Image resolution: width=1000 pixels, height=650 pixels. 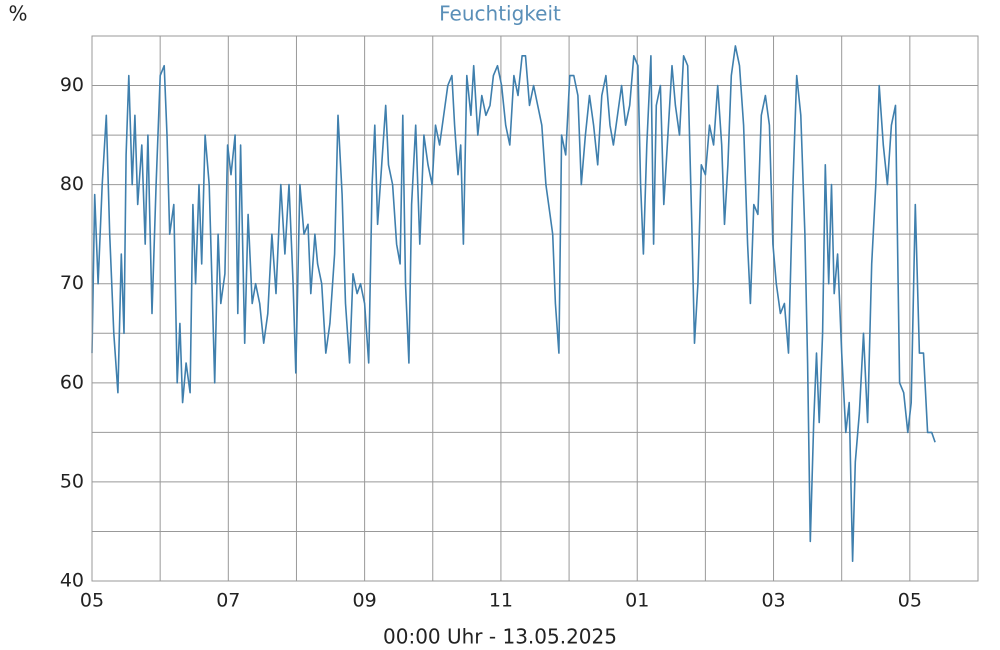 What do you see at coordinates (500, 14) in the screenshot?
I see `chart-title: Feuchtigkeit` at bounding box center [500, 14].